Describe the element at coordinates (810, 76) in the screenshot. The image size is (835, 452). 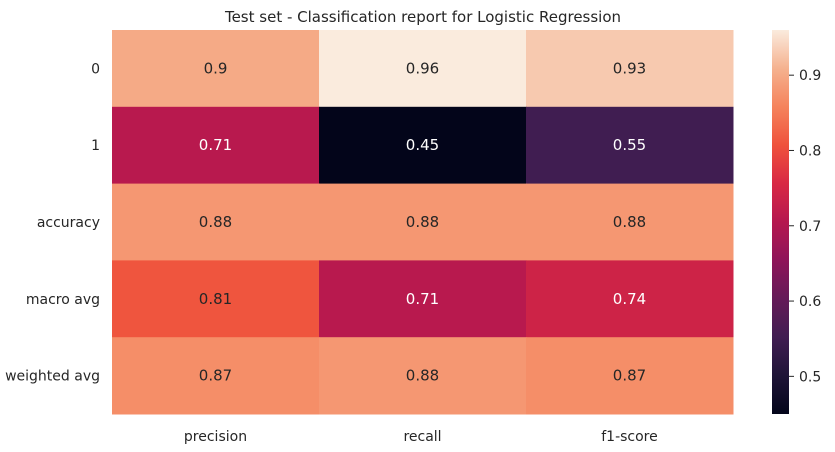
I see `colorbar-tick-label: 0.9` at that location.